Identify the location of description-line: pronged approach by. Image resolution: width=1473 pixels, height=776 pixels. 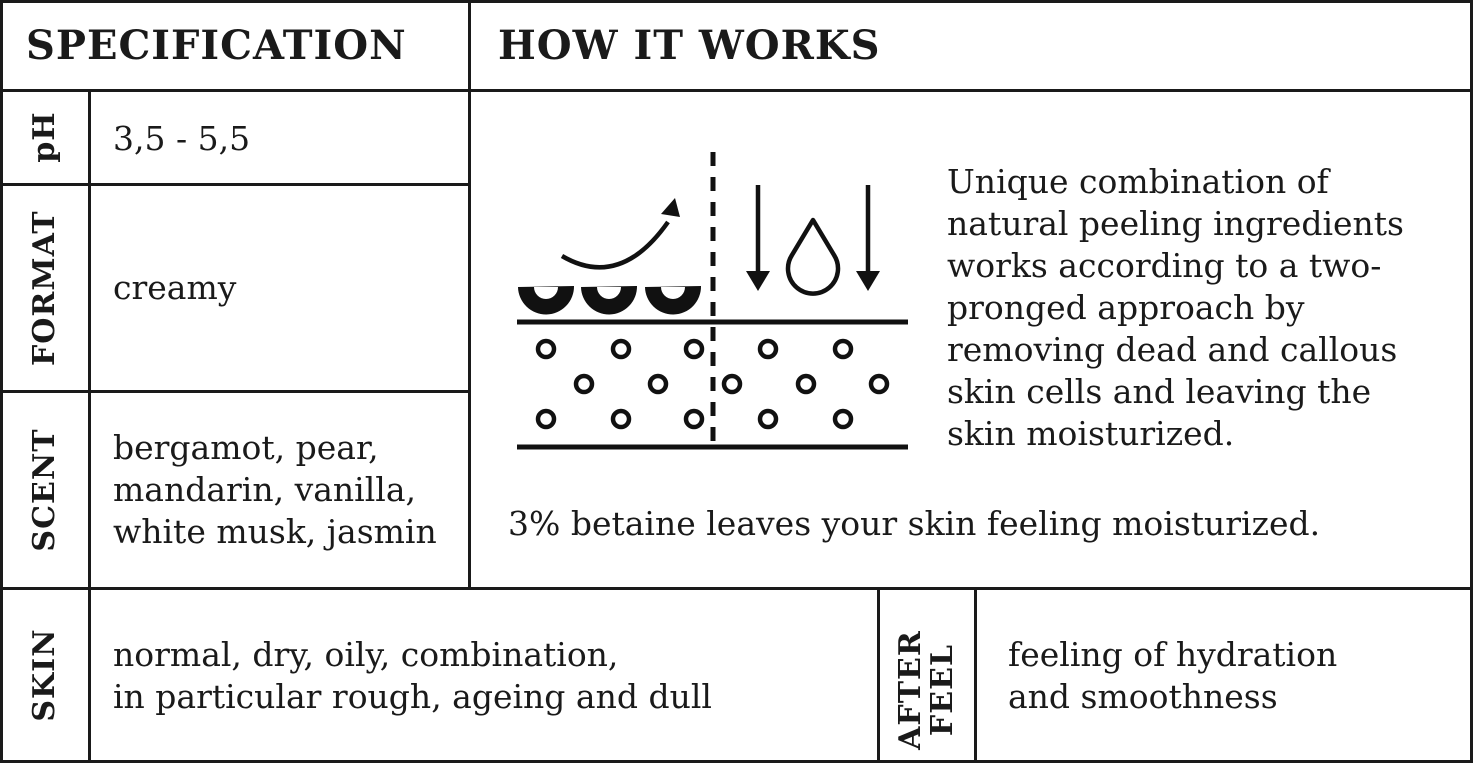
(1126, 307).